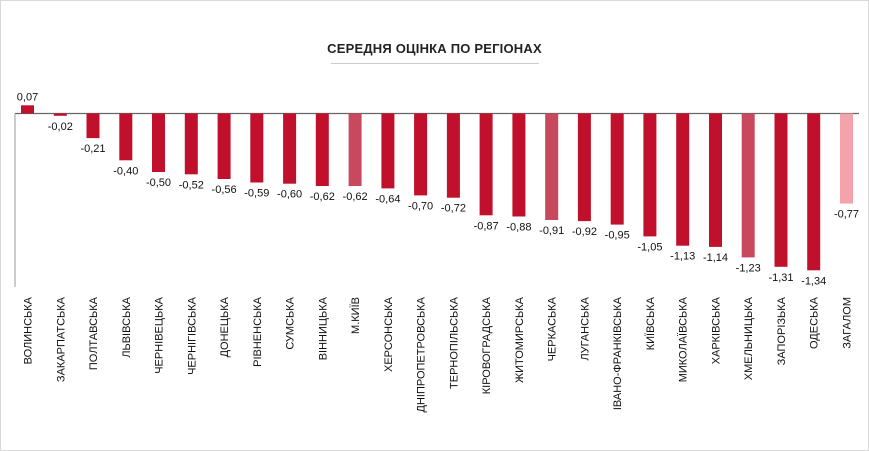 The height and width of the screenshot is (451, 869). Describe the element at coordinates (29, 330) in the screenshot. I see `category-tick-label: ВОЛИНСЬКА` at that location.